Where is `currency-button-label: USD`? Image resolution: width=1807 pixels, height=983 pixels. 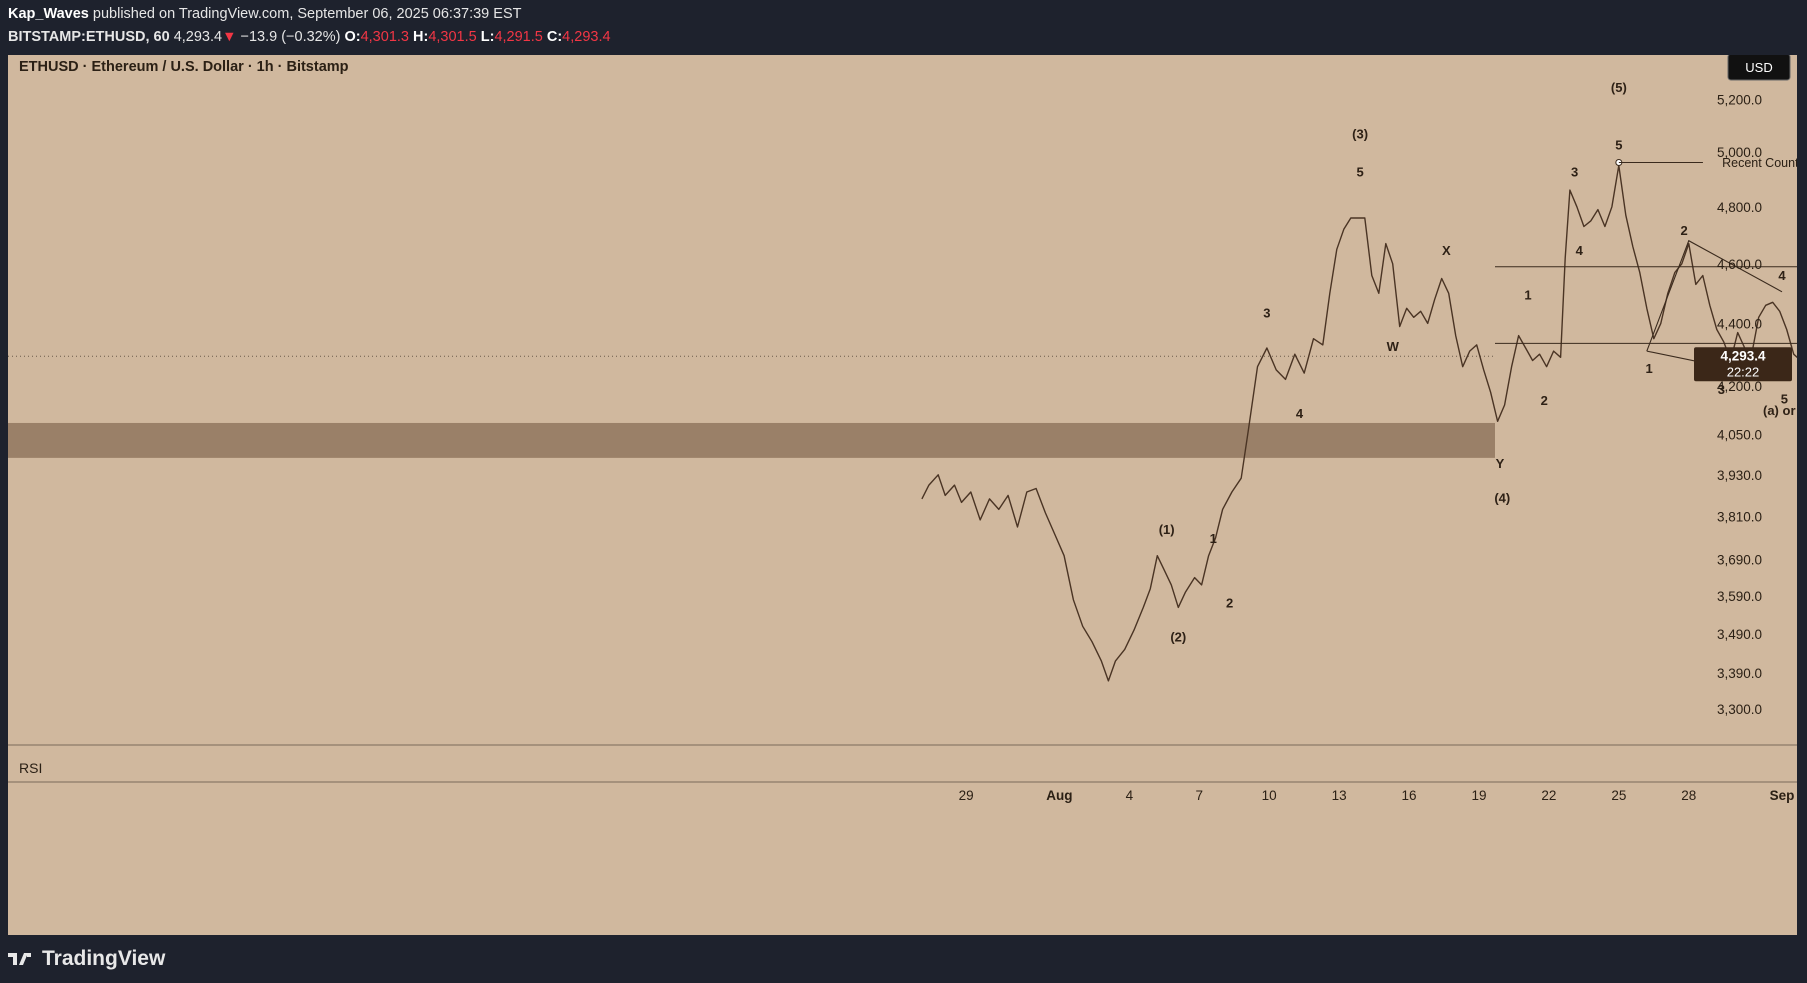 currency-button-label: USD is located at coordinates (1758, 67).